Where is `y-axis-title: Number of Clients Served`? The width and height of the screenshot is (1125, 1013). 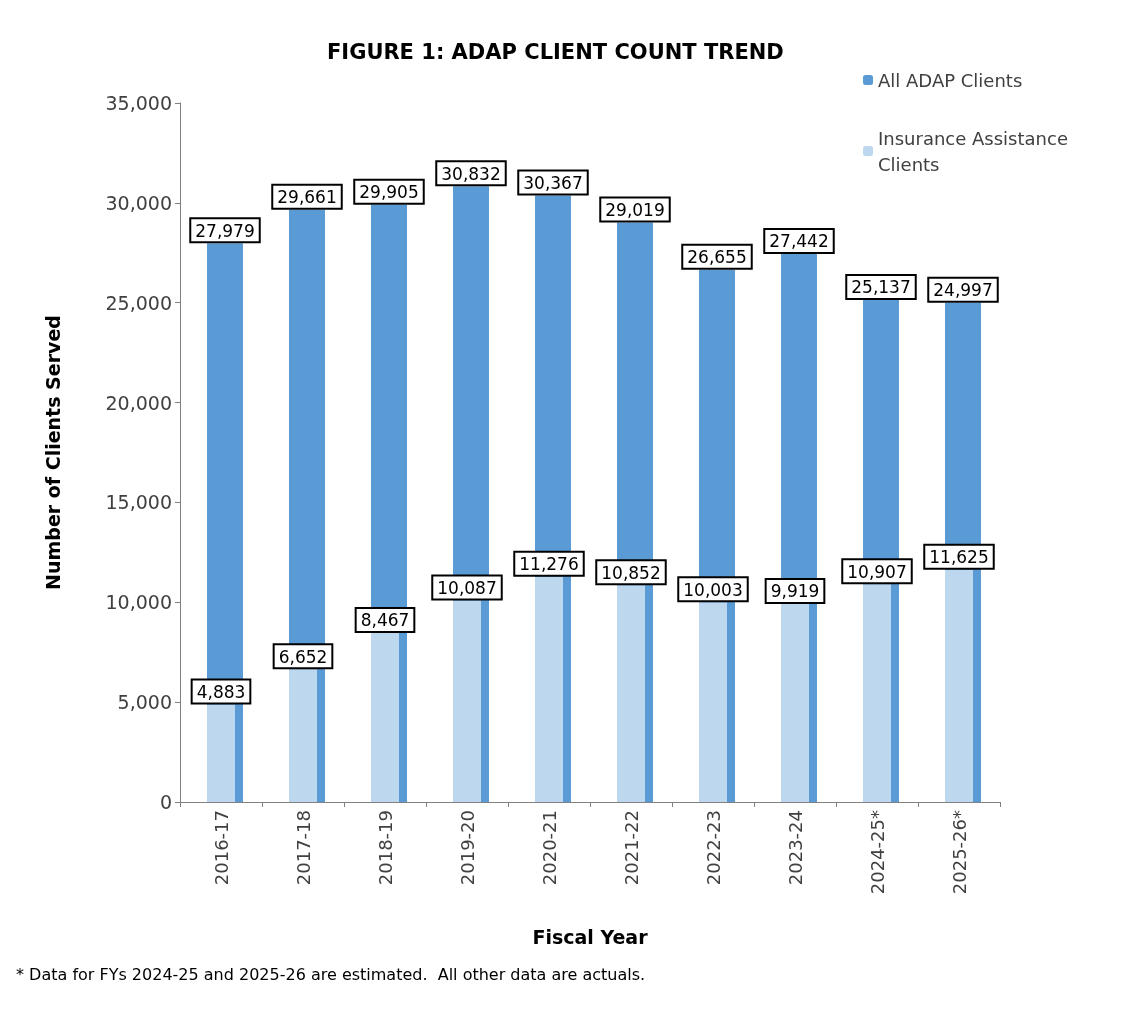
y-axis-title: Number of Clients Served is located at coordinates (52, 452).